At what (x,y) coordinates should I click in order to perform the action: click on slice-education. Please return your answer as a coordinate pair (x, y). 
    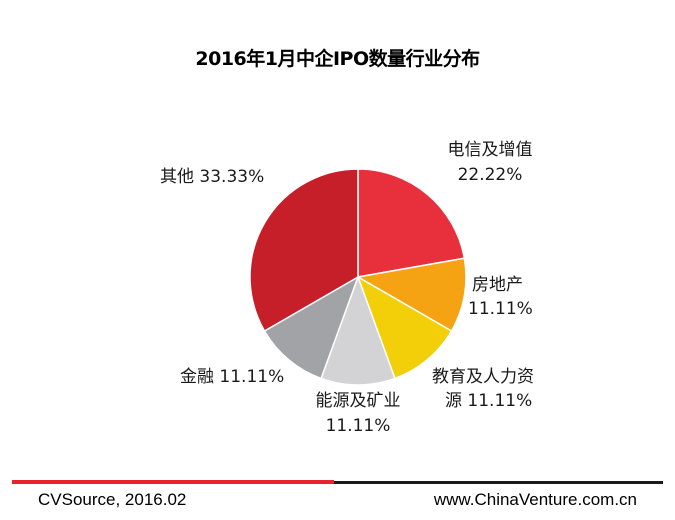
    Looking at the image, I should click on (404, 327).